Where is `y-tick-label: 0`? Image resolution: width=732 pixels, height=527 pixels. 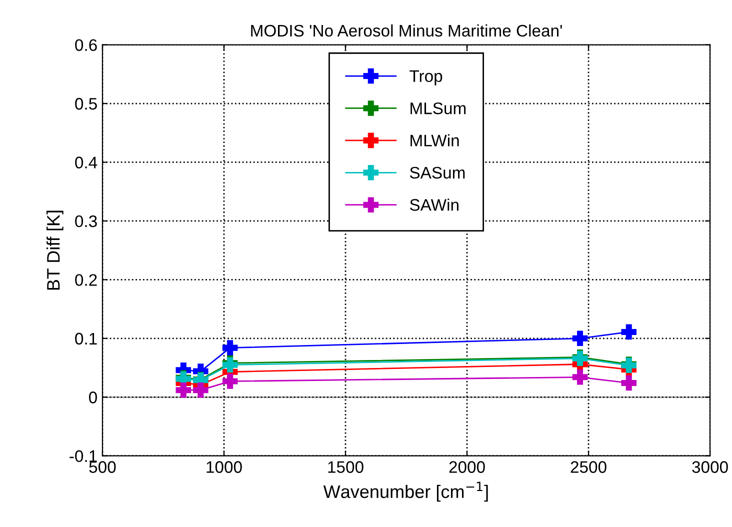
y-tick-label: 0 is located at coordinates (93, 398).